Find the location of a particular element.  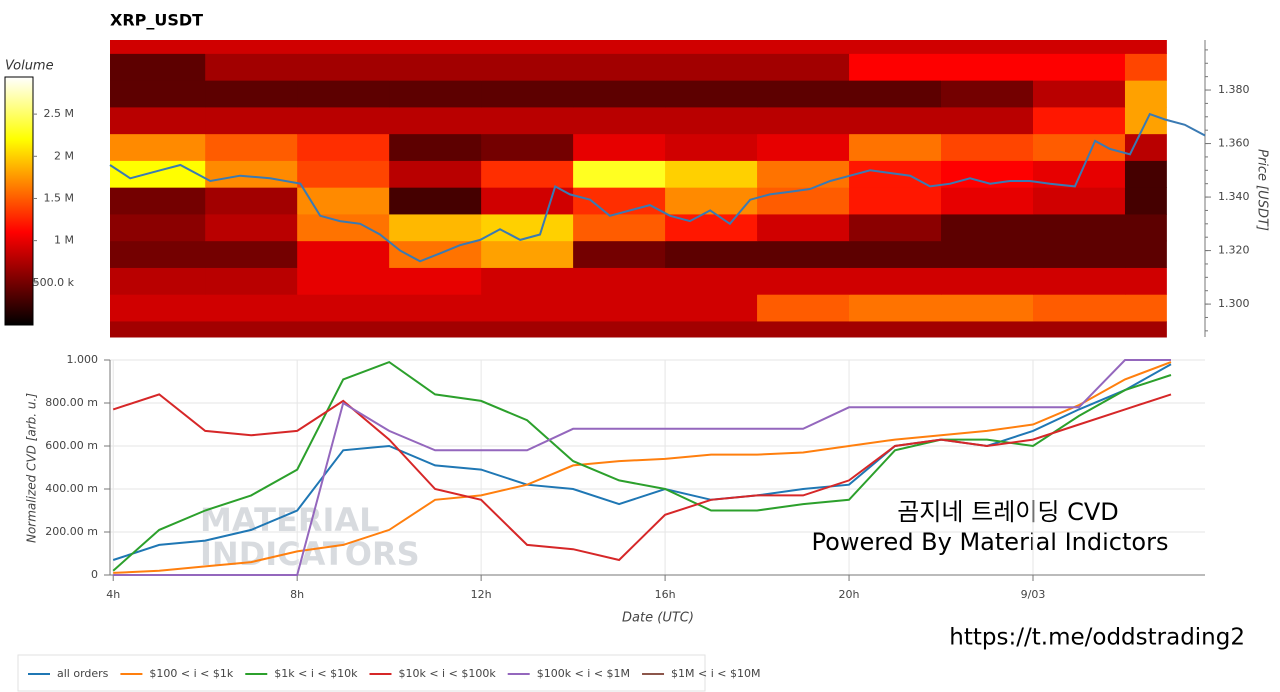

annotation: 곰지네 트레이딩 CVD is located at coordinates (1007, 512).